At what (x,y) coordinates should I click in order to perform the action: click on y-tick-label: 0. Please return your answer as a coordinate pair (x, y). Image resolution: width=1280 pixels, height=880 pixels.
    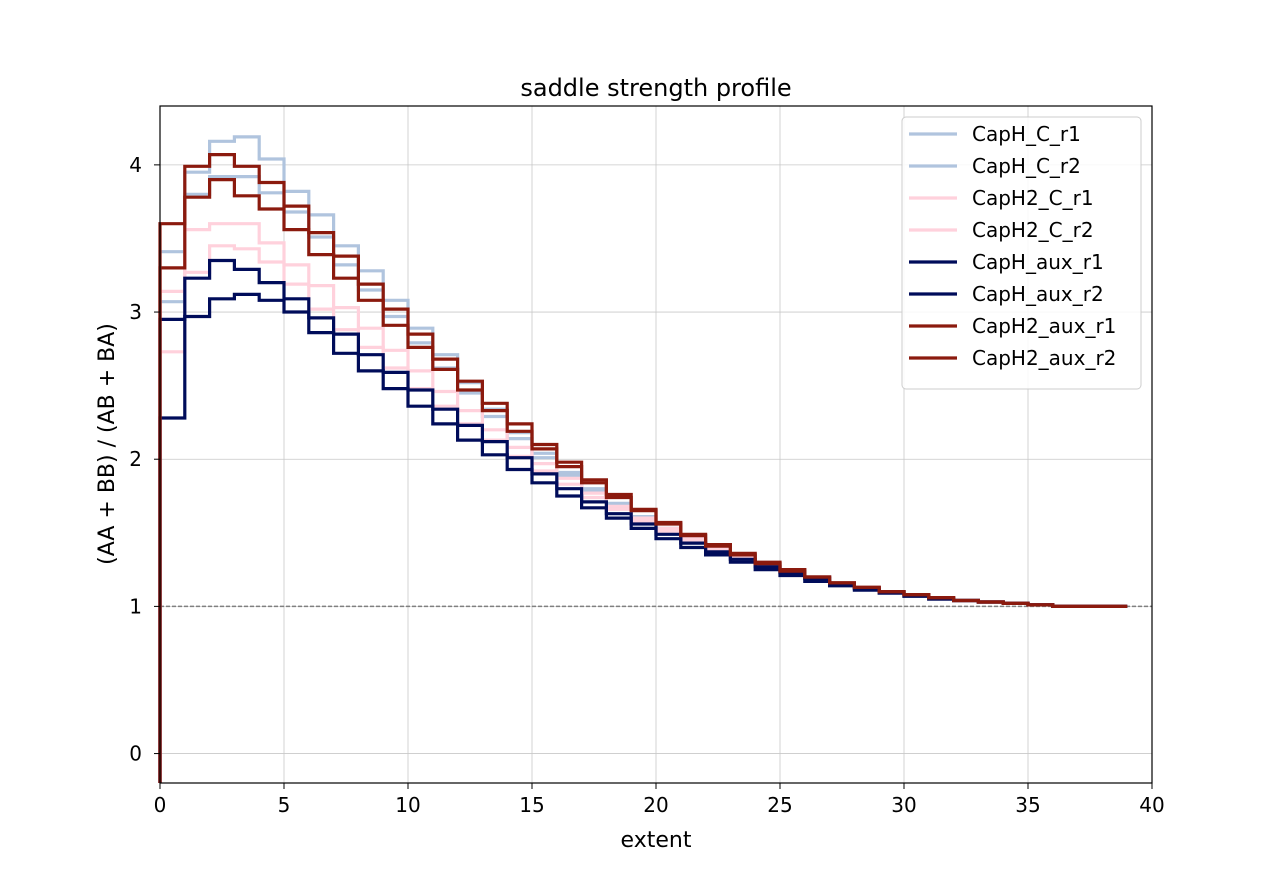
    Looking at the image, I should click on (135, 754).